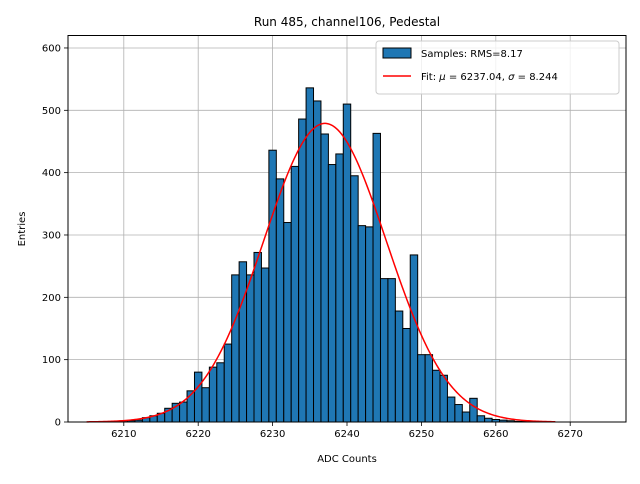  I want to click on legend-fit-sigma-symbol: σ, so click(511, 77).